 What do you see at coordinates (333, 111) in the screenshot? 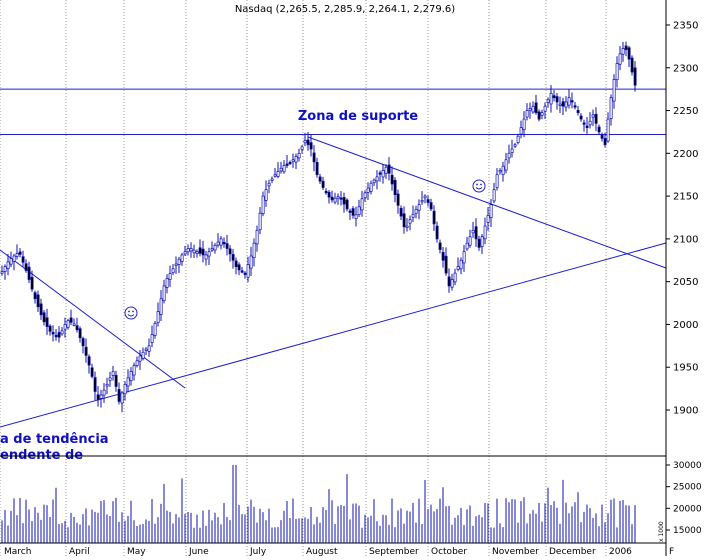
I see `support-lines` at bounding box center [333, 111].